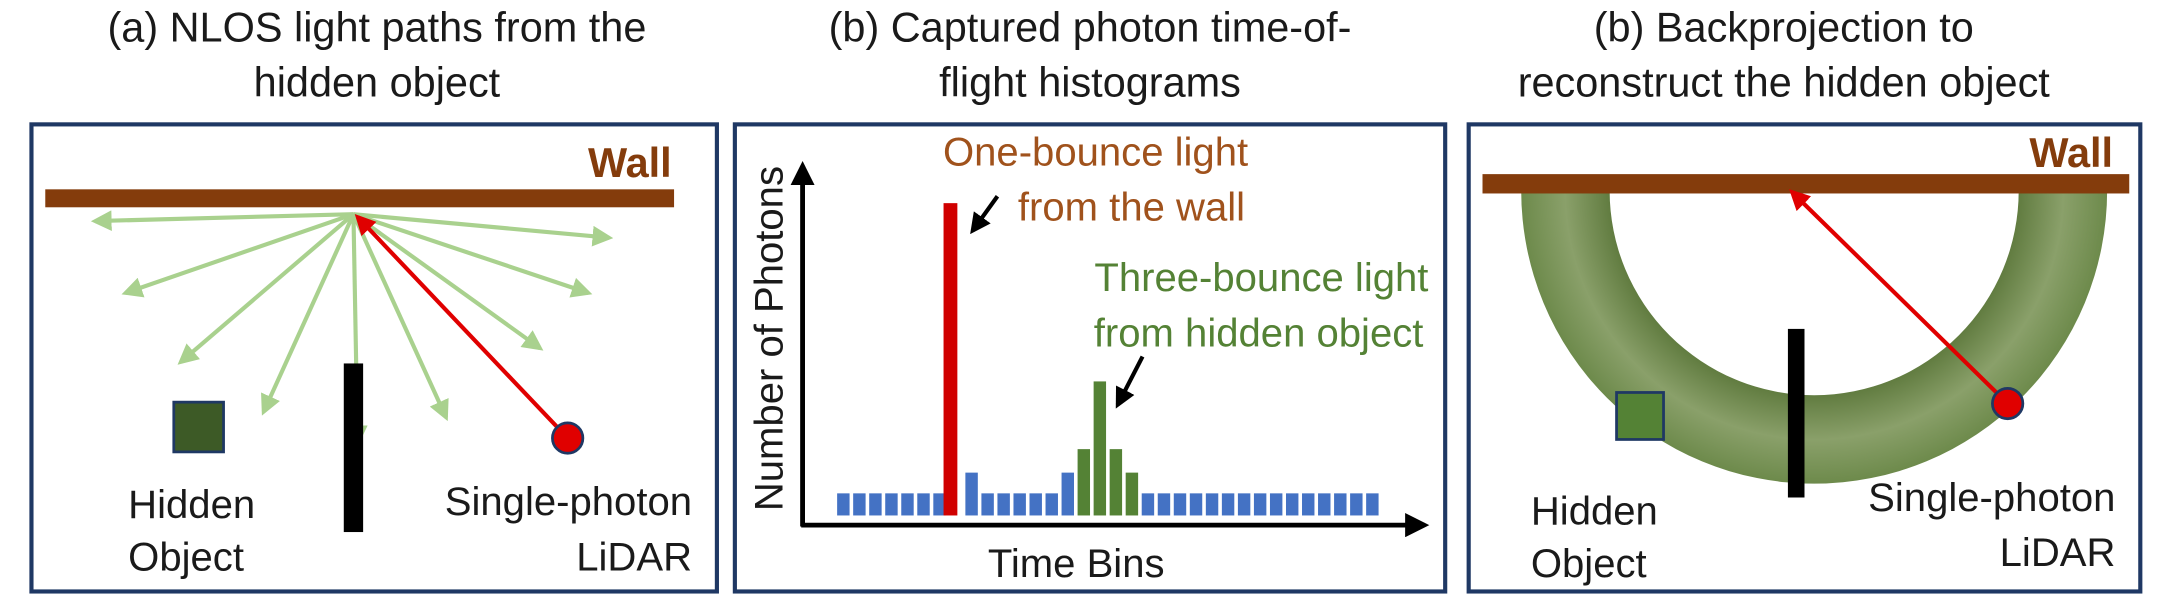 Image resolution: width=2169 pixels, height=597 pixels. I want to click on annotation: One-bounce light, so click(1095, 152).